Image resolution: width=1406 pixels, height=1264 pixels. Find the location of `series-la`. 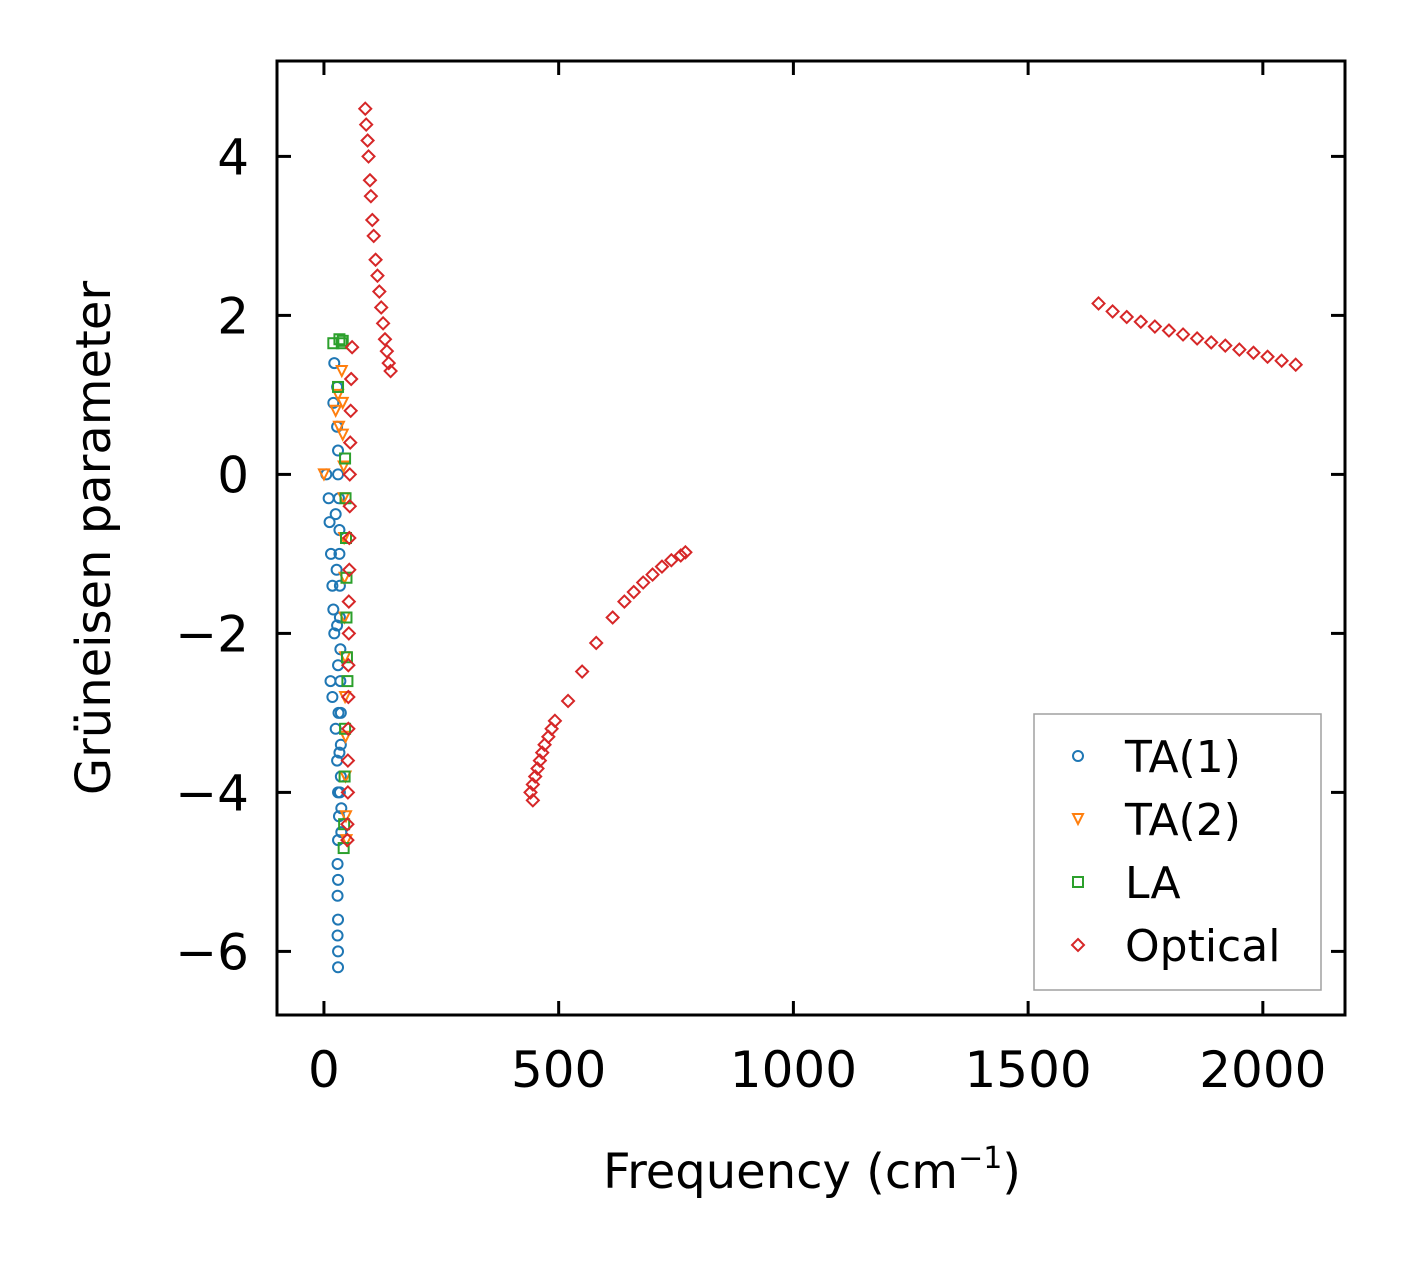

series-la is located at coordinates (340, 594).